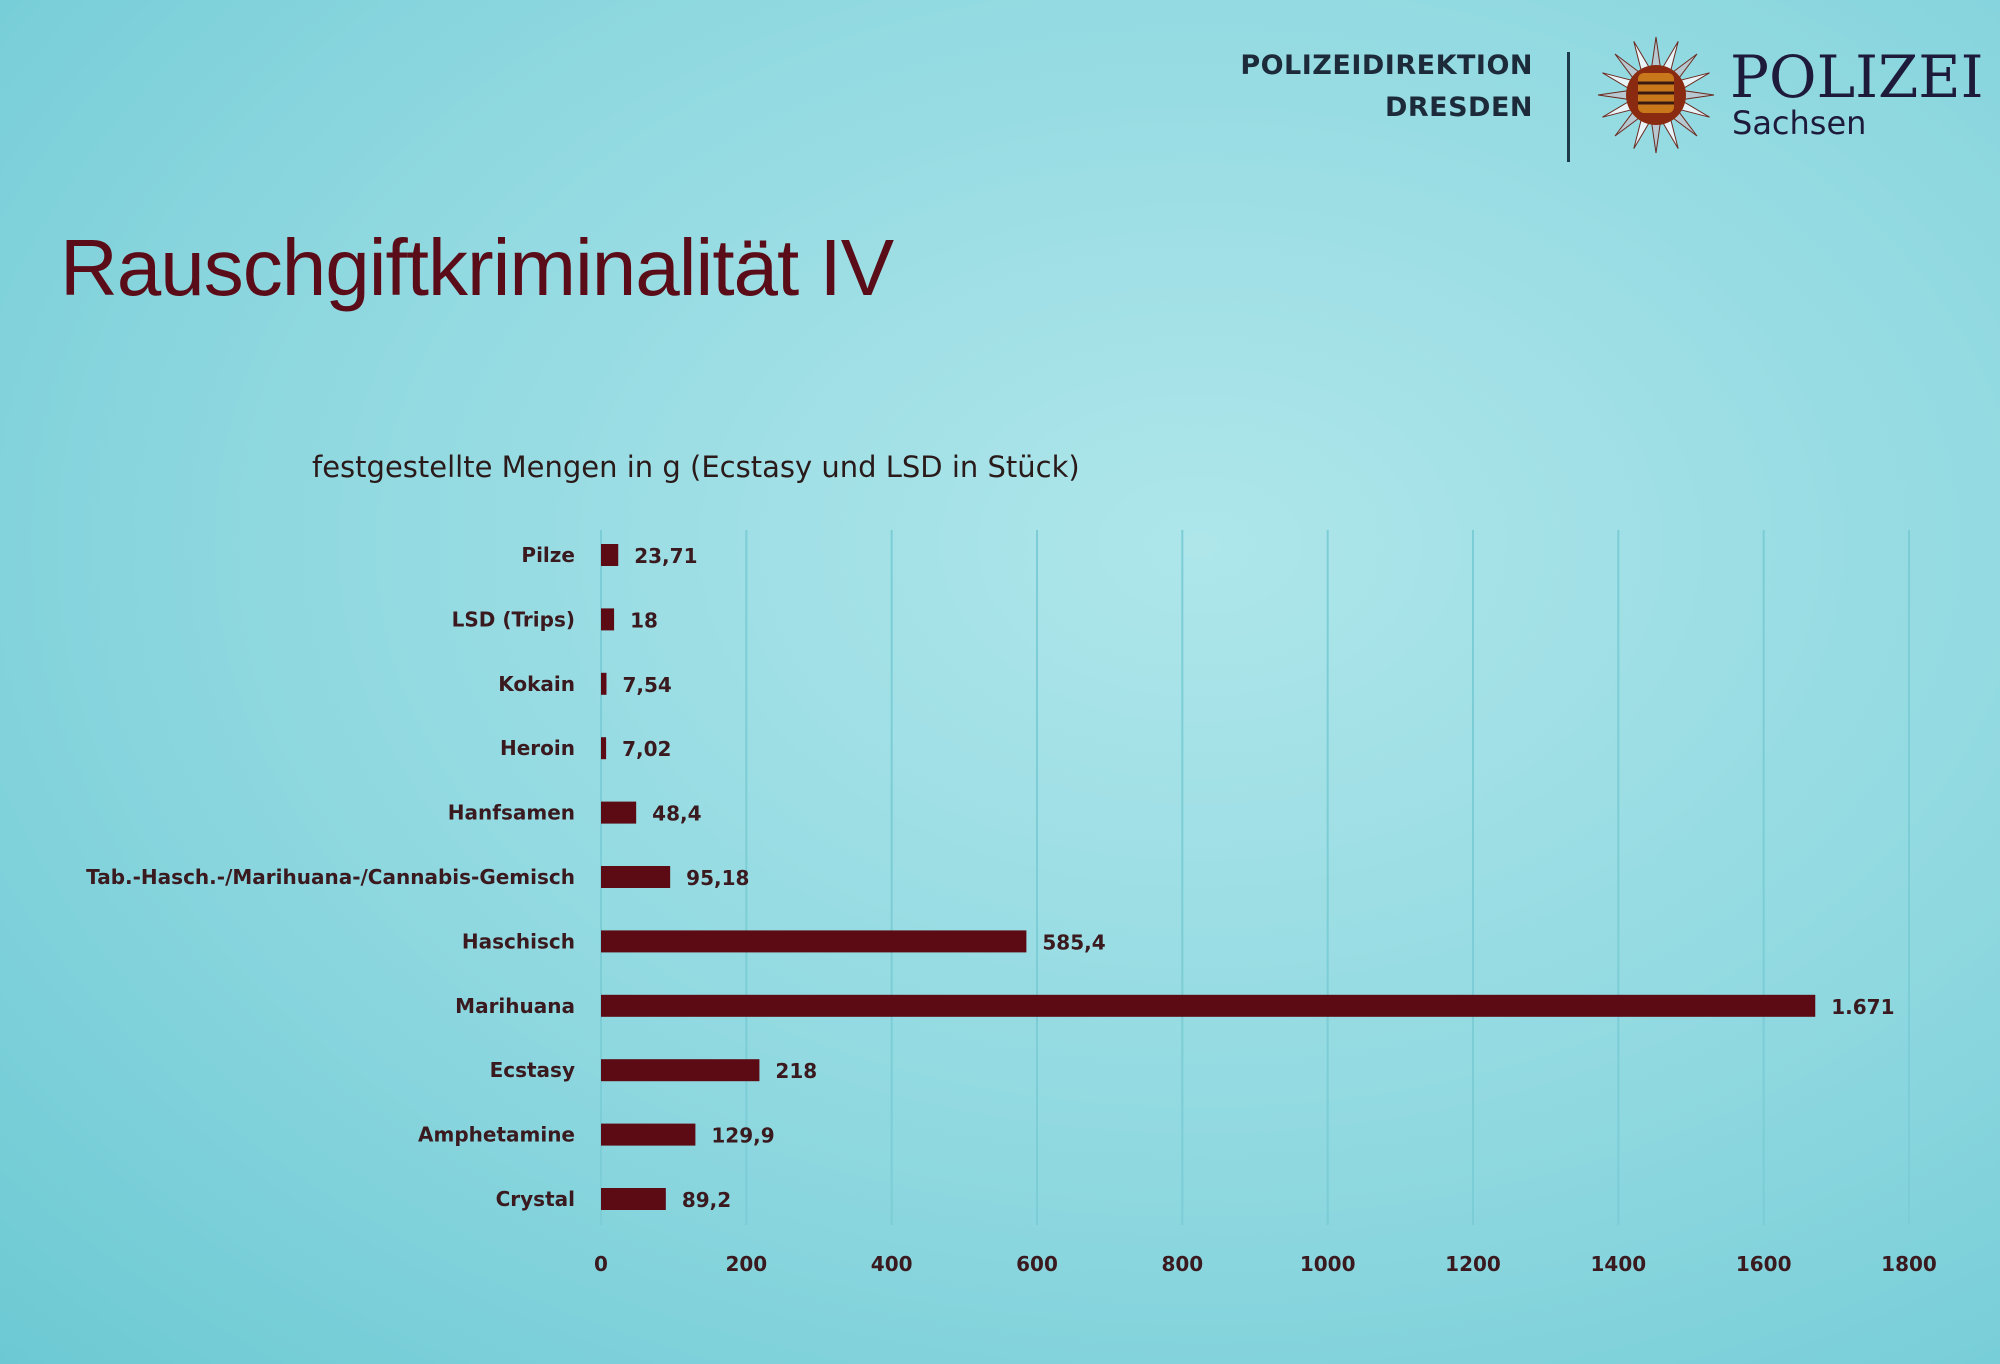 The height and width of the screenshot is (1364, 2000). Describe the element at coordinates (796, 1071) in the screenshot. I see `data-label: 218` at that location.